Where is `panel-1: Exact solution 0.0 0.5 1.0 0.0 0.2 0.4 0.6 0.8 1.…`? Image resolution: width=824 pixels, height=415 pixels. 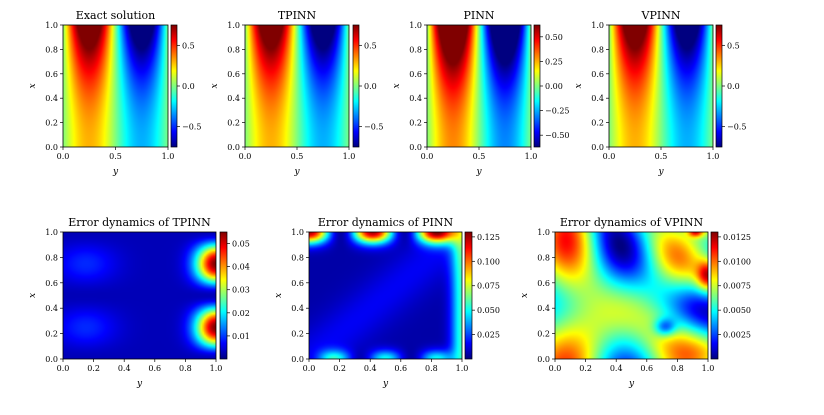 panel-1: Exact solution 0.0 0.5 1.0 0.0 0.2 0.4 0.6 0.8 1.… is located at coordinates (114, 93).